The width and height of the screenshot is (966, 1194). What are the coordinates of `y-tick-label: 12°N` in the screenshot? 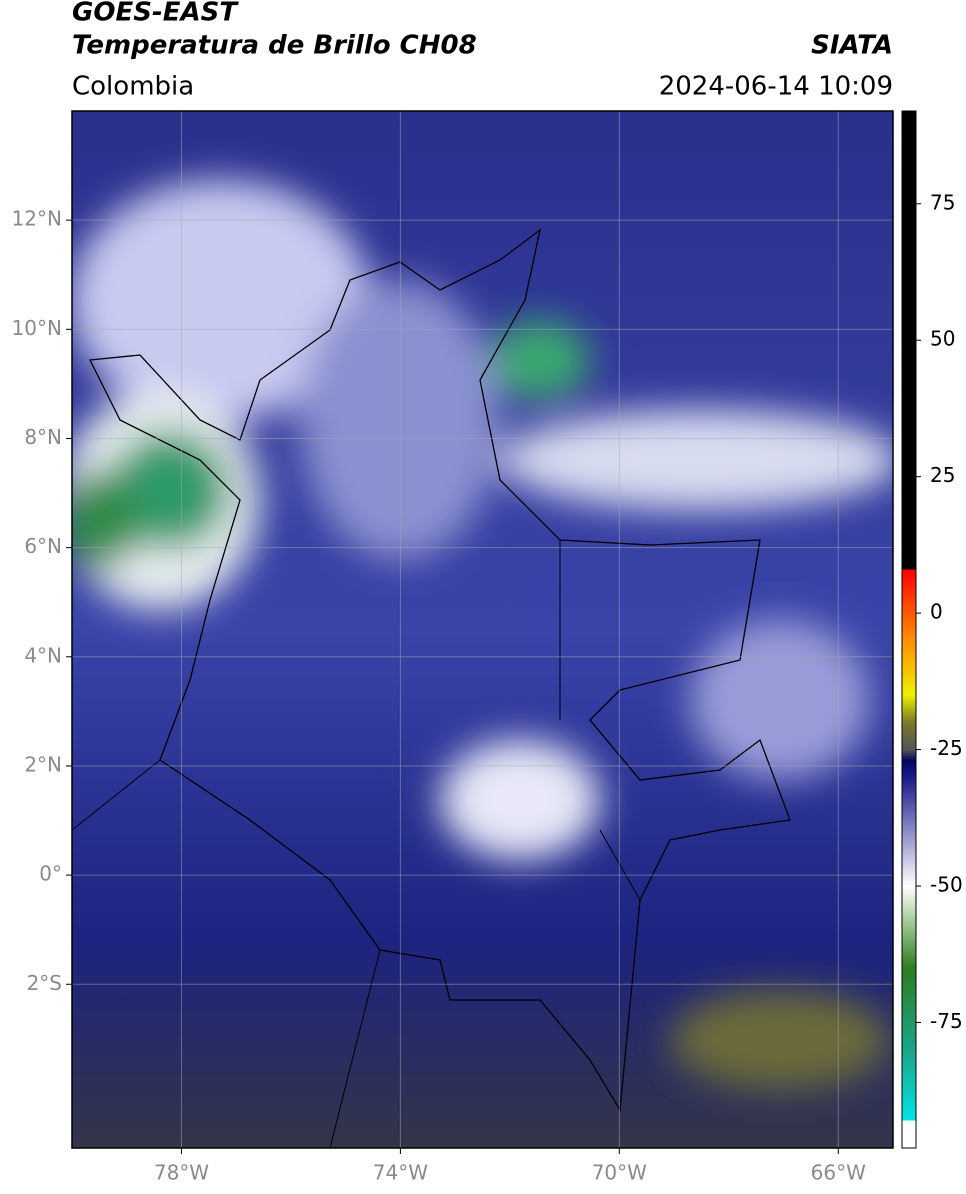 It's located at (37, 219).